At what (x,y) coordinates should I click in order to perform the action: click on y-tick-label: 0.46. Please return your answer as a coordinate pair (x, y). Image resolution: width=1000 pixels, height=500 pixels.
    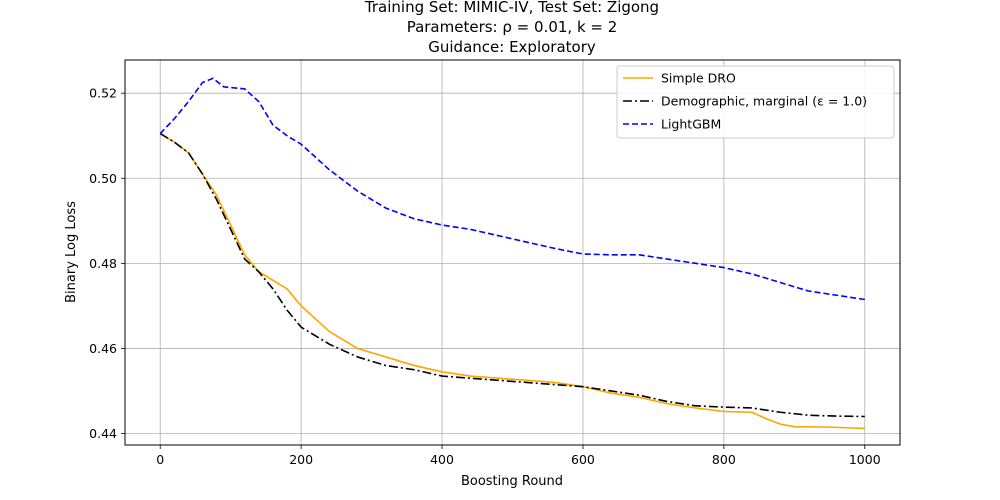
    Looking at the image, I should click on (103, 348).